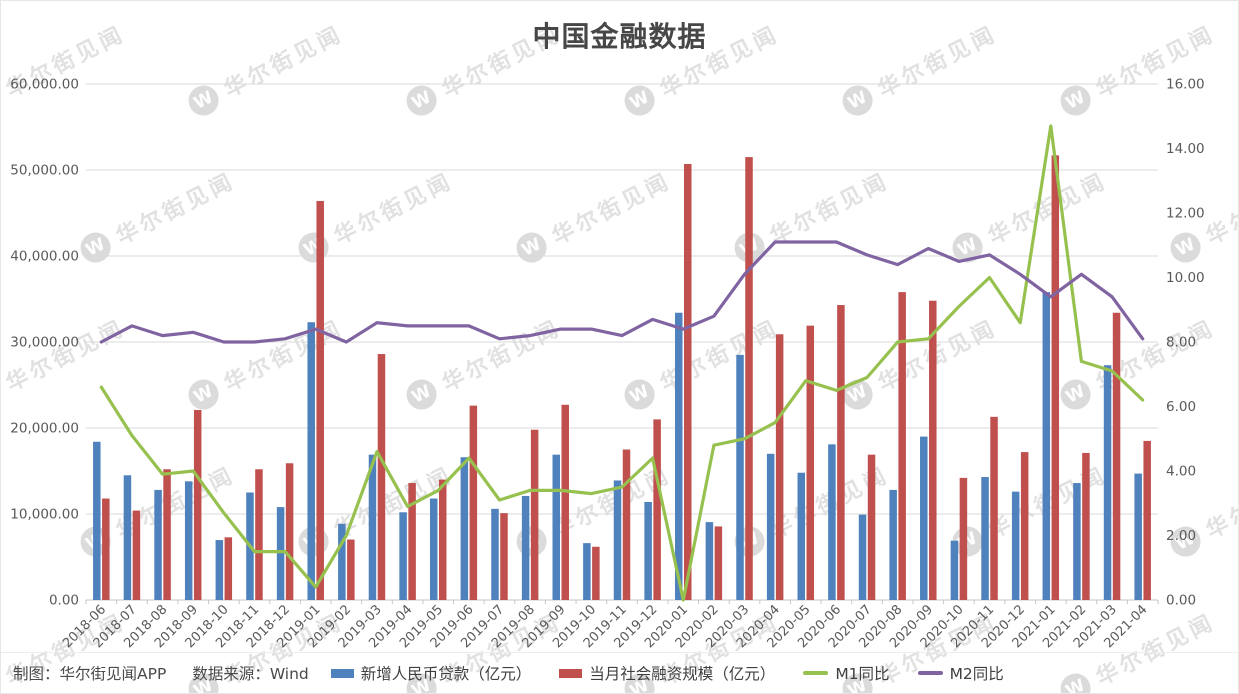  Describe the element at coordinates (619, 36) in the screenshot. I see `chart-title: 中国金融数据` at that location.